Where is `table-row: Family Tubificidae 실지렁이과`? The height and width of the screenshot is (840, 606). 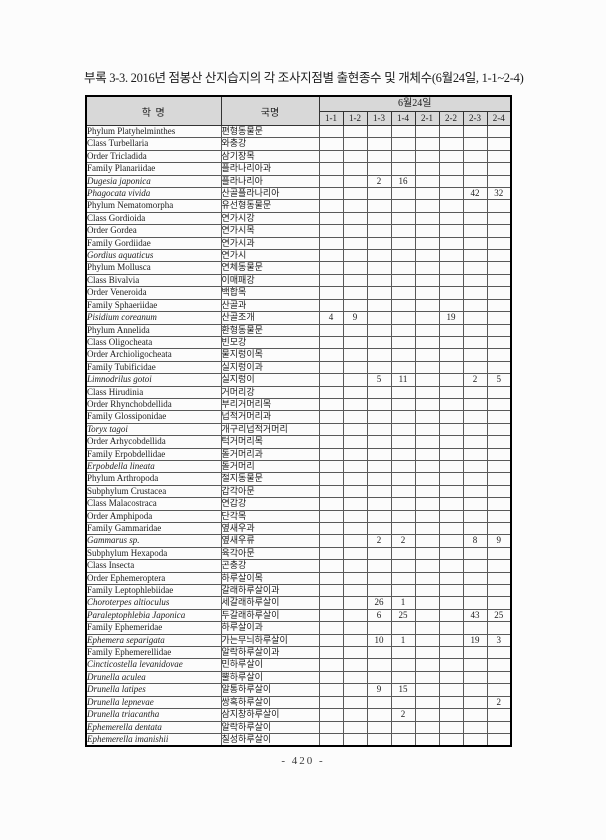 table-row: Family Tubificidae 실지렁이과 is located at coordinates (298, 367).